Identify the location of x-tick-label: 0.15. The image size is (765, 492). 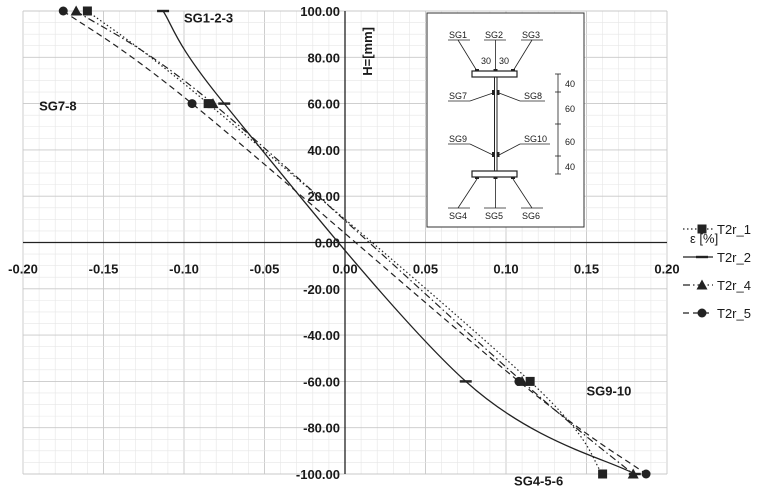
(586, 269).